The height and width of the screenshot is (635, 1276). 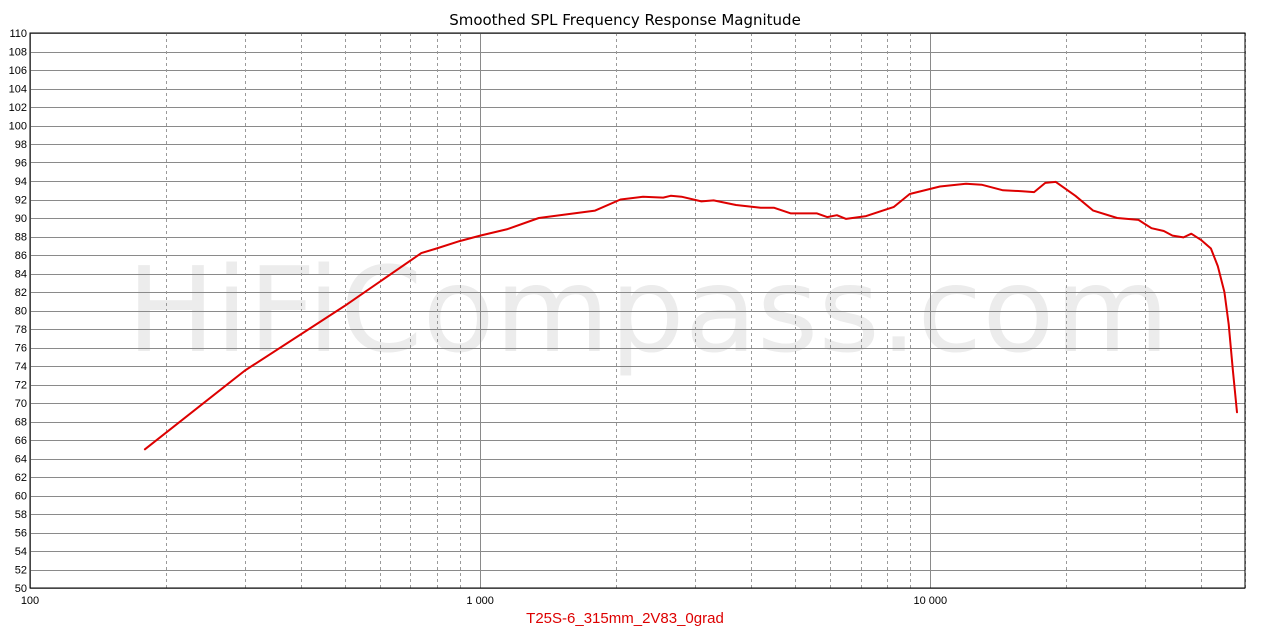 I want to click on y-tick-label: 88, so click(x=21, y=238).